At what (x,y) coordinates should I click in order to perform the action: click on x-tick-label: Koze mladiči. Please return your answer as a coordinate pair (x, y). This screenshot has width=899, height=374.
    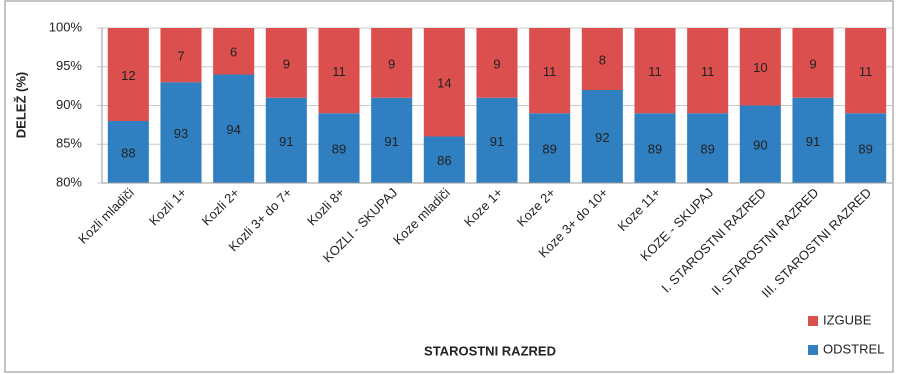
    Looking at the image, I should click on (421, 216).